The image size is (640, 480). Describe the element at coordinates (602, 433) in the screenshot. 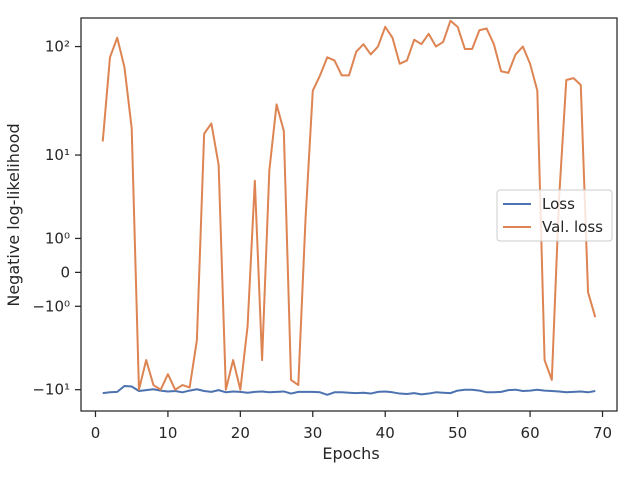

I see `x-tick-label: 70` at that location.